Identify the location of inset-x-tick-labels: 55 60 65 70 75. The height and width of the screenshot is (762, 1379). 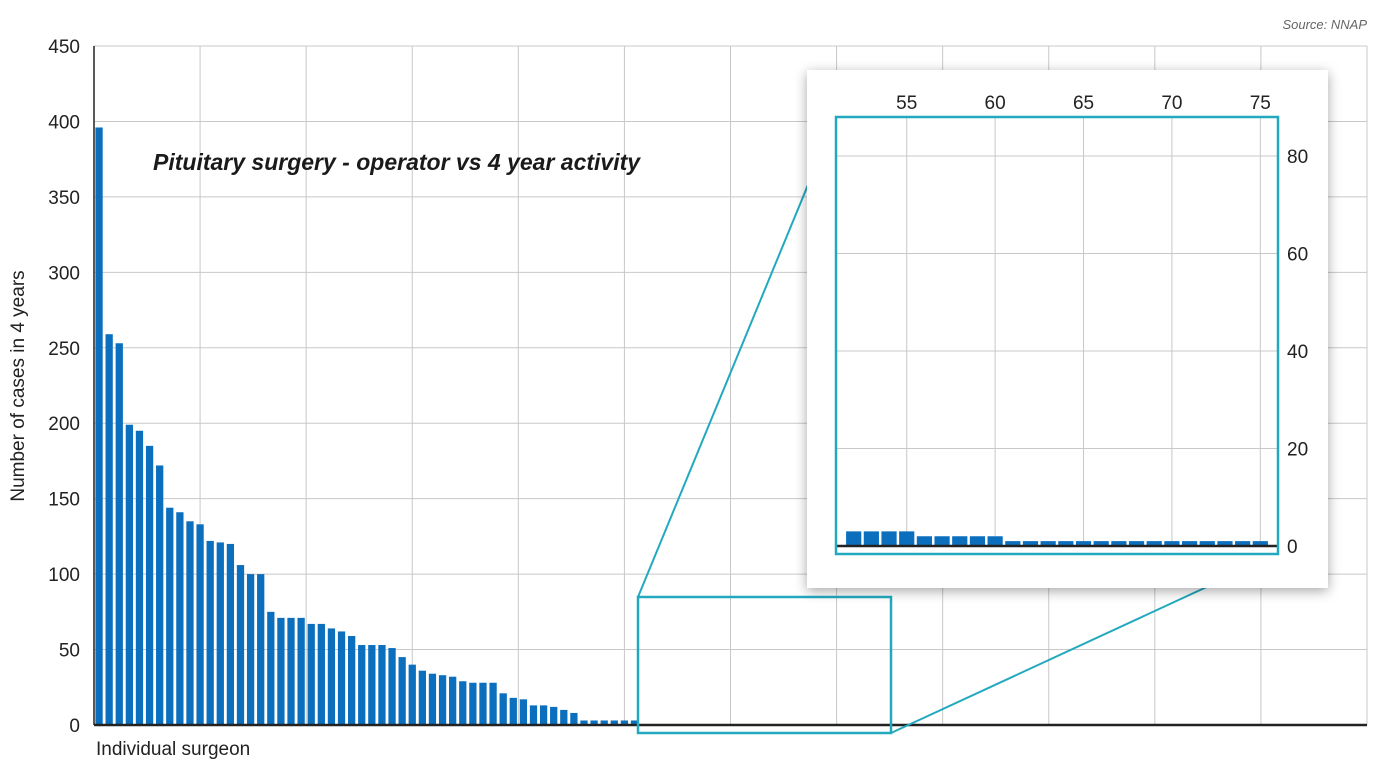
(1083, 103).